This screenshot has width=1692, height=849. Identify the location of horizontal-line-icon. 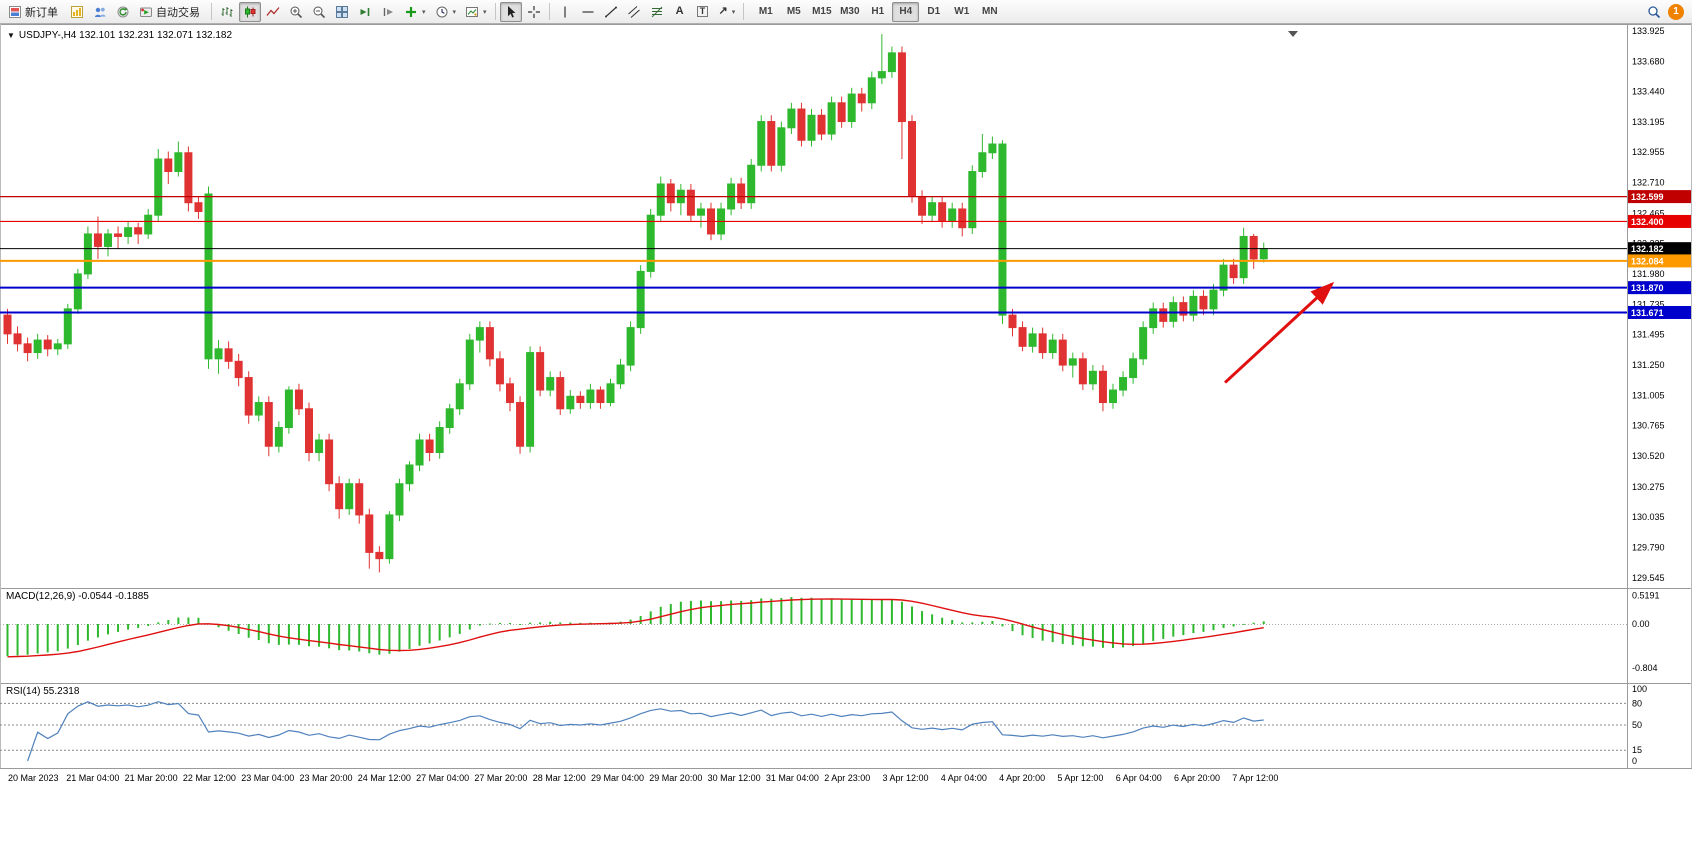
(588, 11).